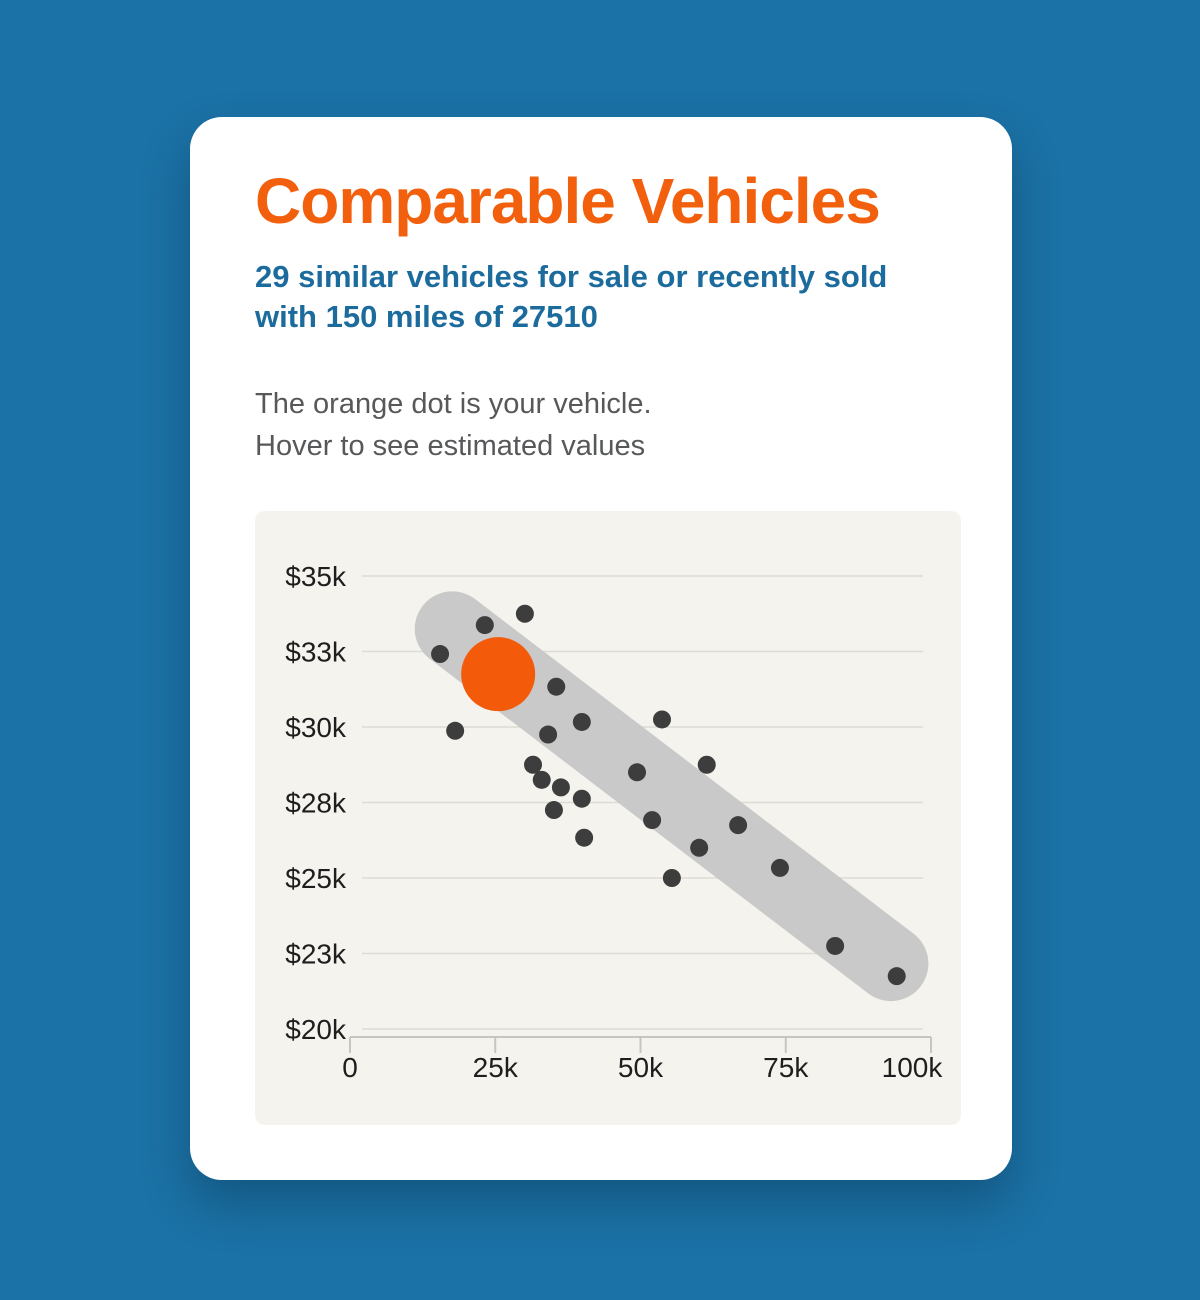  I want to click on y-axis-label: $23k, so click(316, 954).